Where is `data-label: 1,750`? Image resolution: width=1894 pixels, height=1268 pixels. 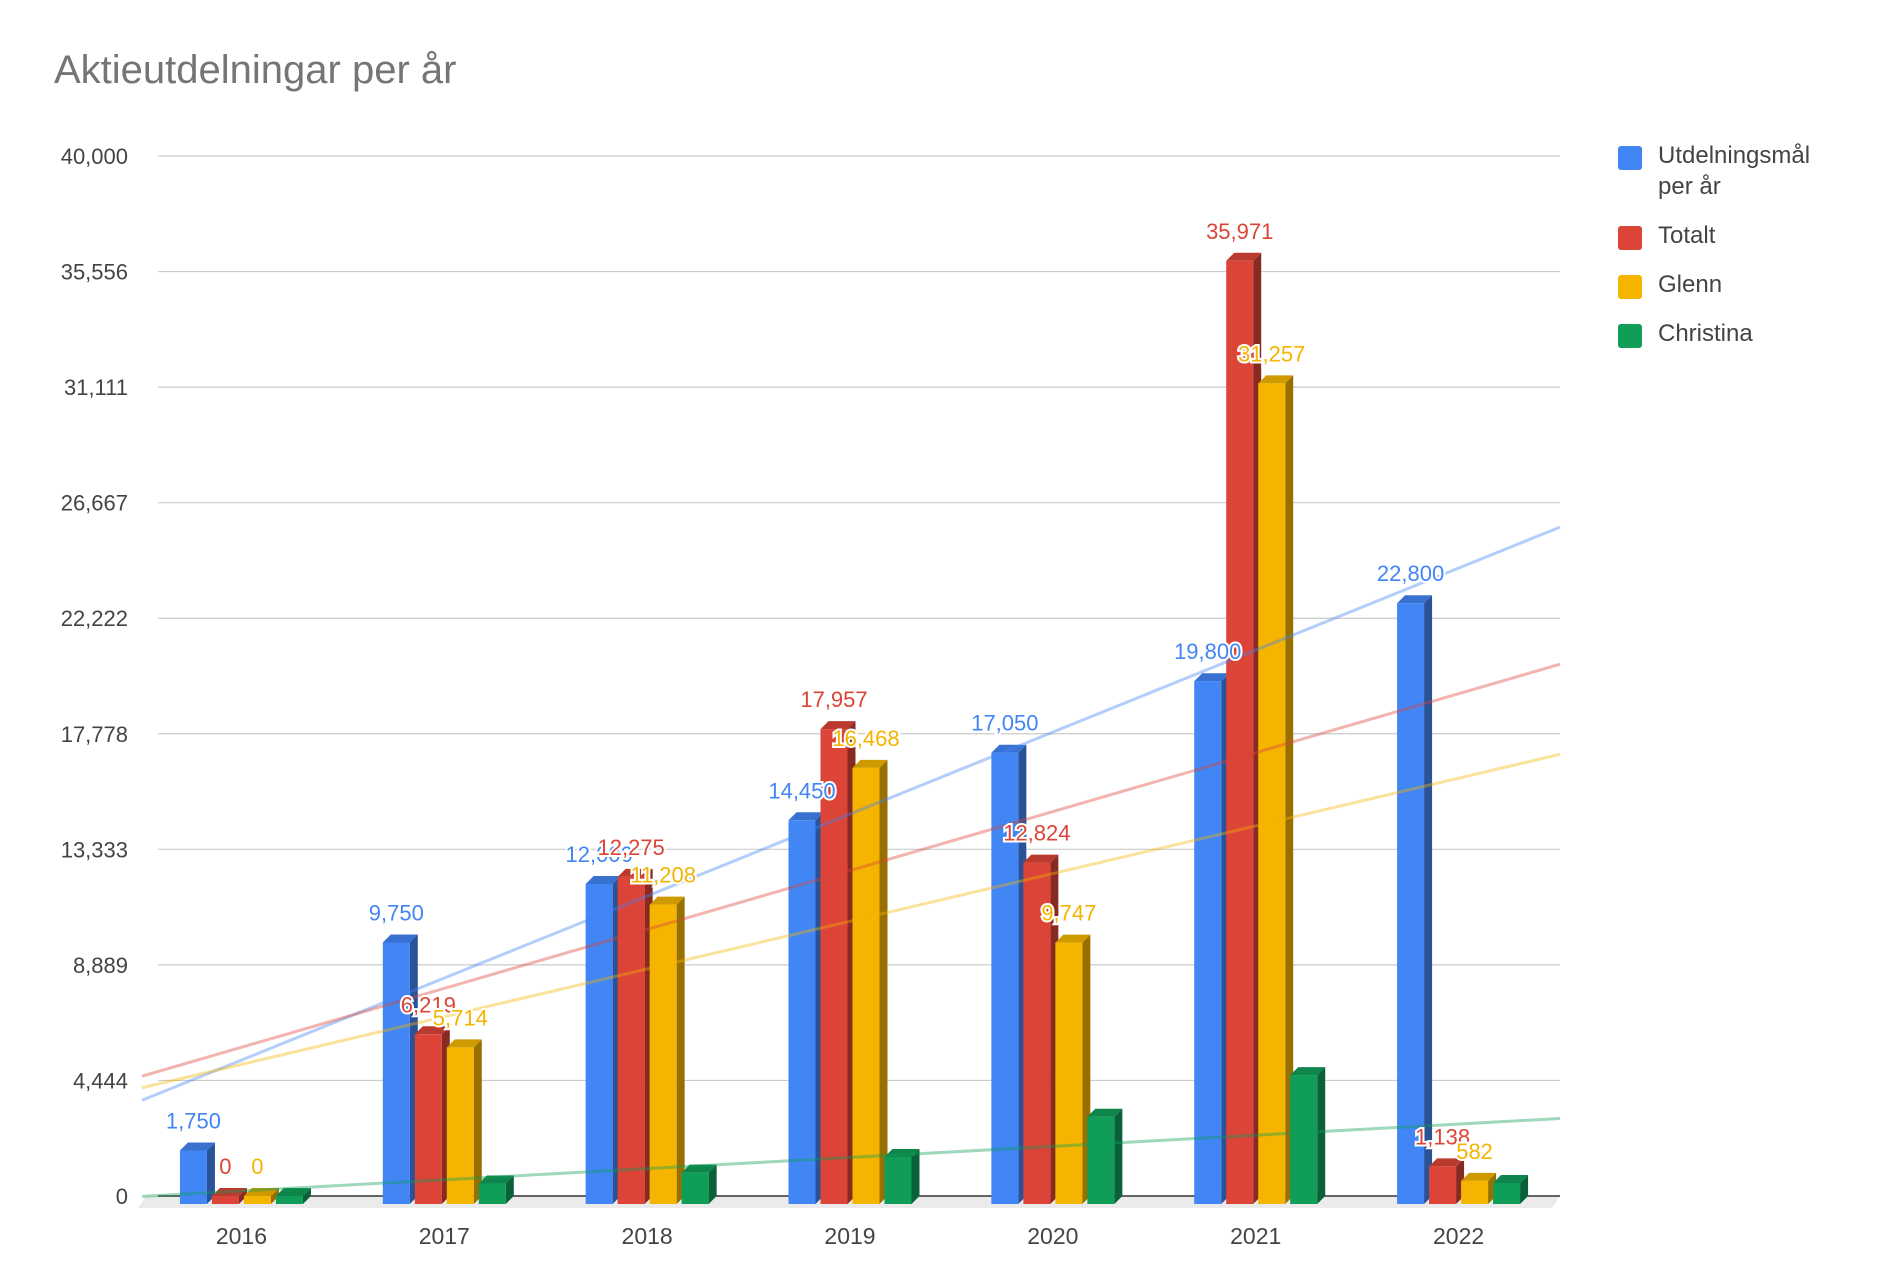 data-label: 1,750 is located at coordinates (193, 1121).